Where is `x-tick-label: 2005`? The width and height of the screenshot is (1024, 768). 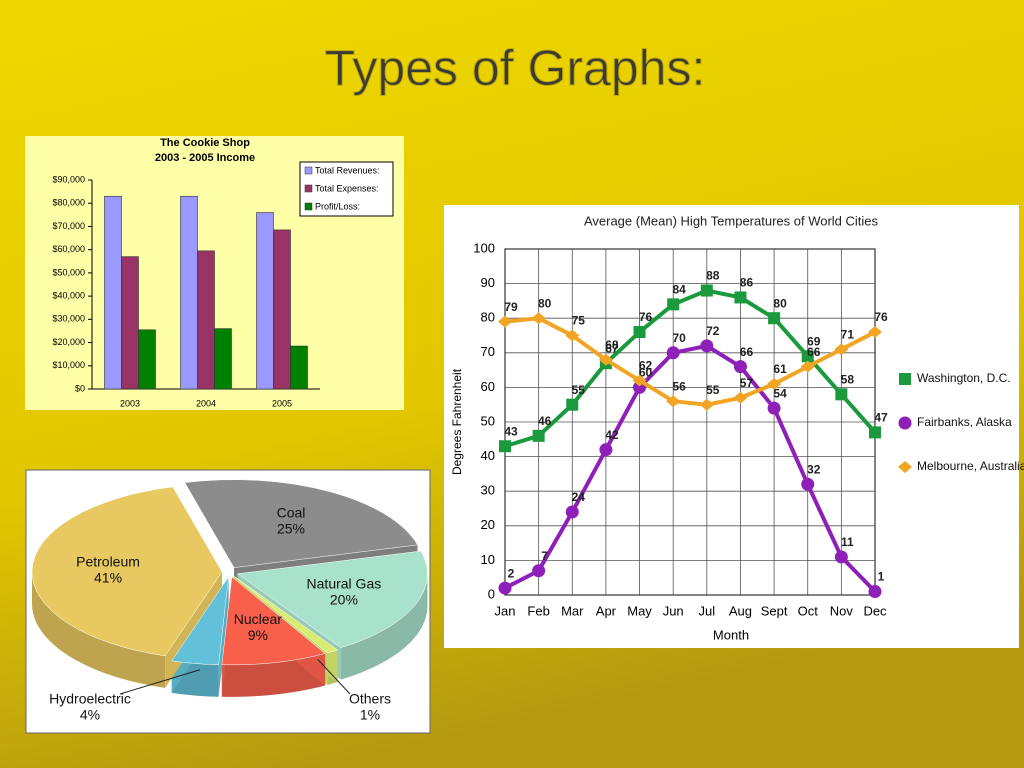
x-tick-label: 2005 is located at coordinates (282, 403).